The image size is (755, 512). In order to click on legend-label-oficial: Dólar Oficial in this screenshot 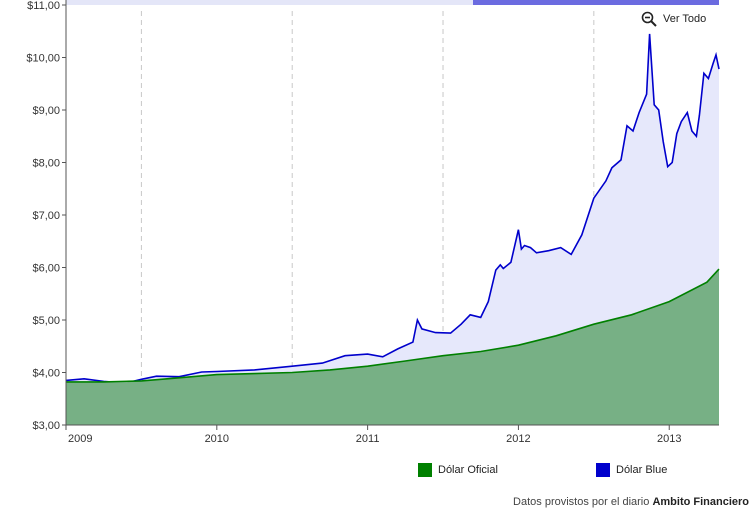, I will do `click(468, 470)`.